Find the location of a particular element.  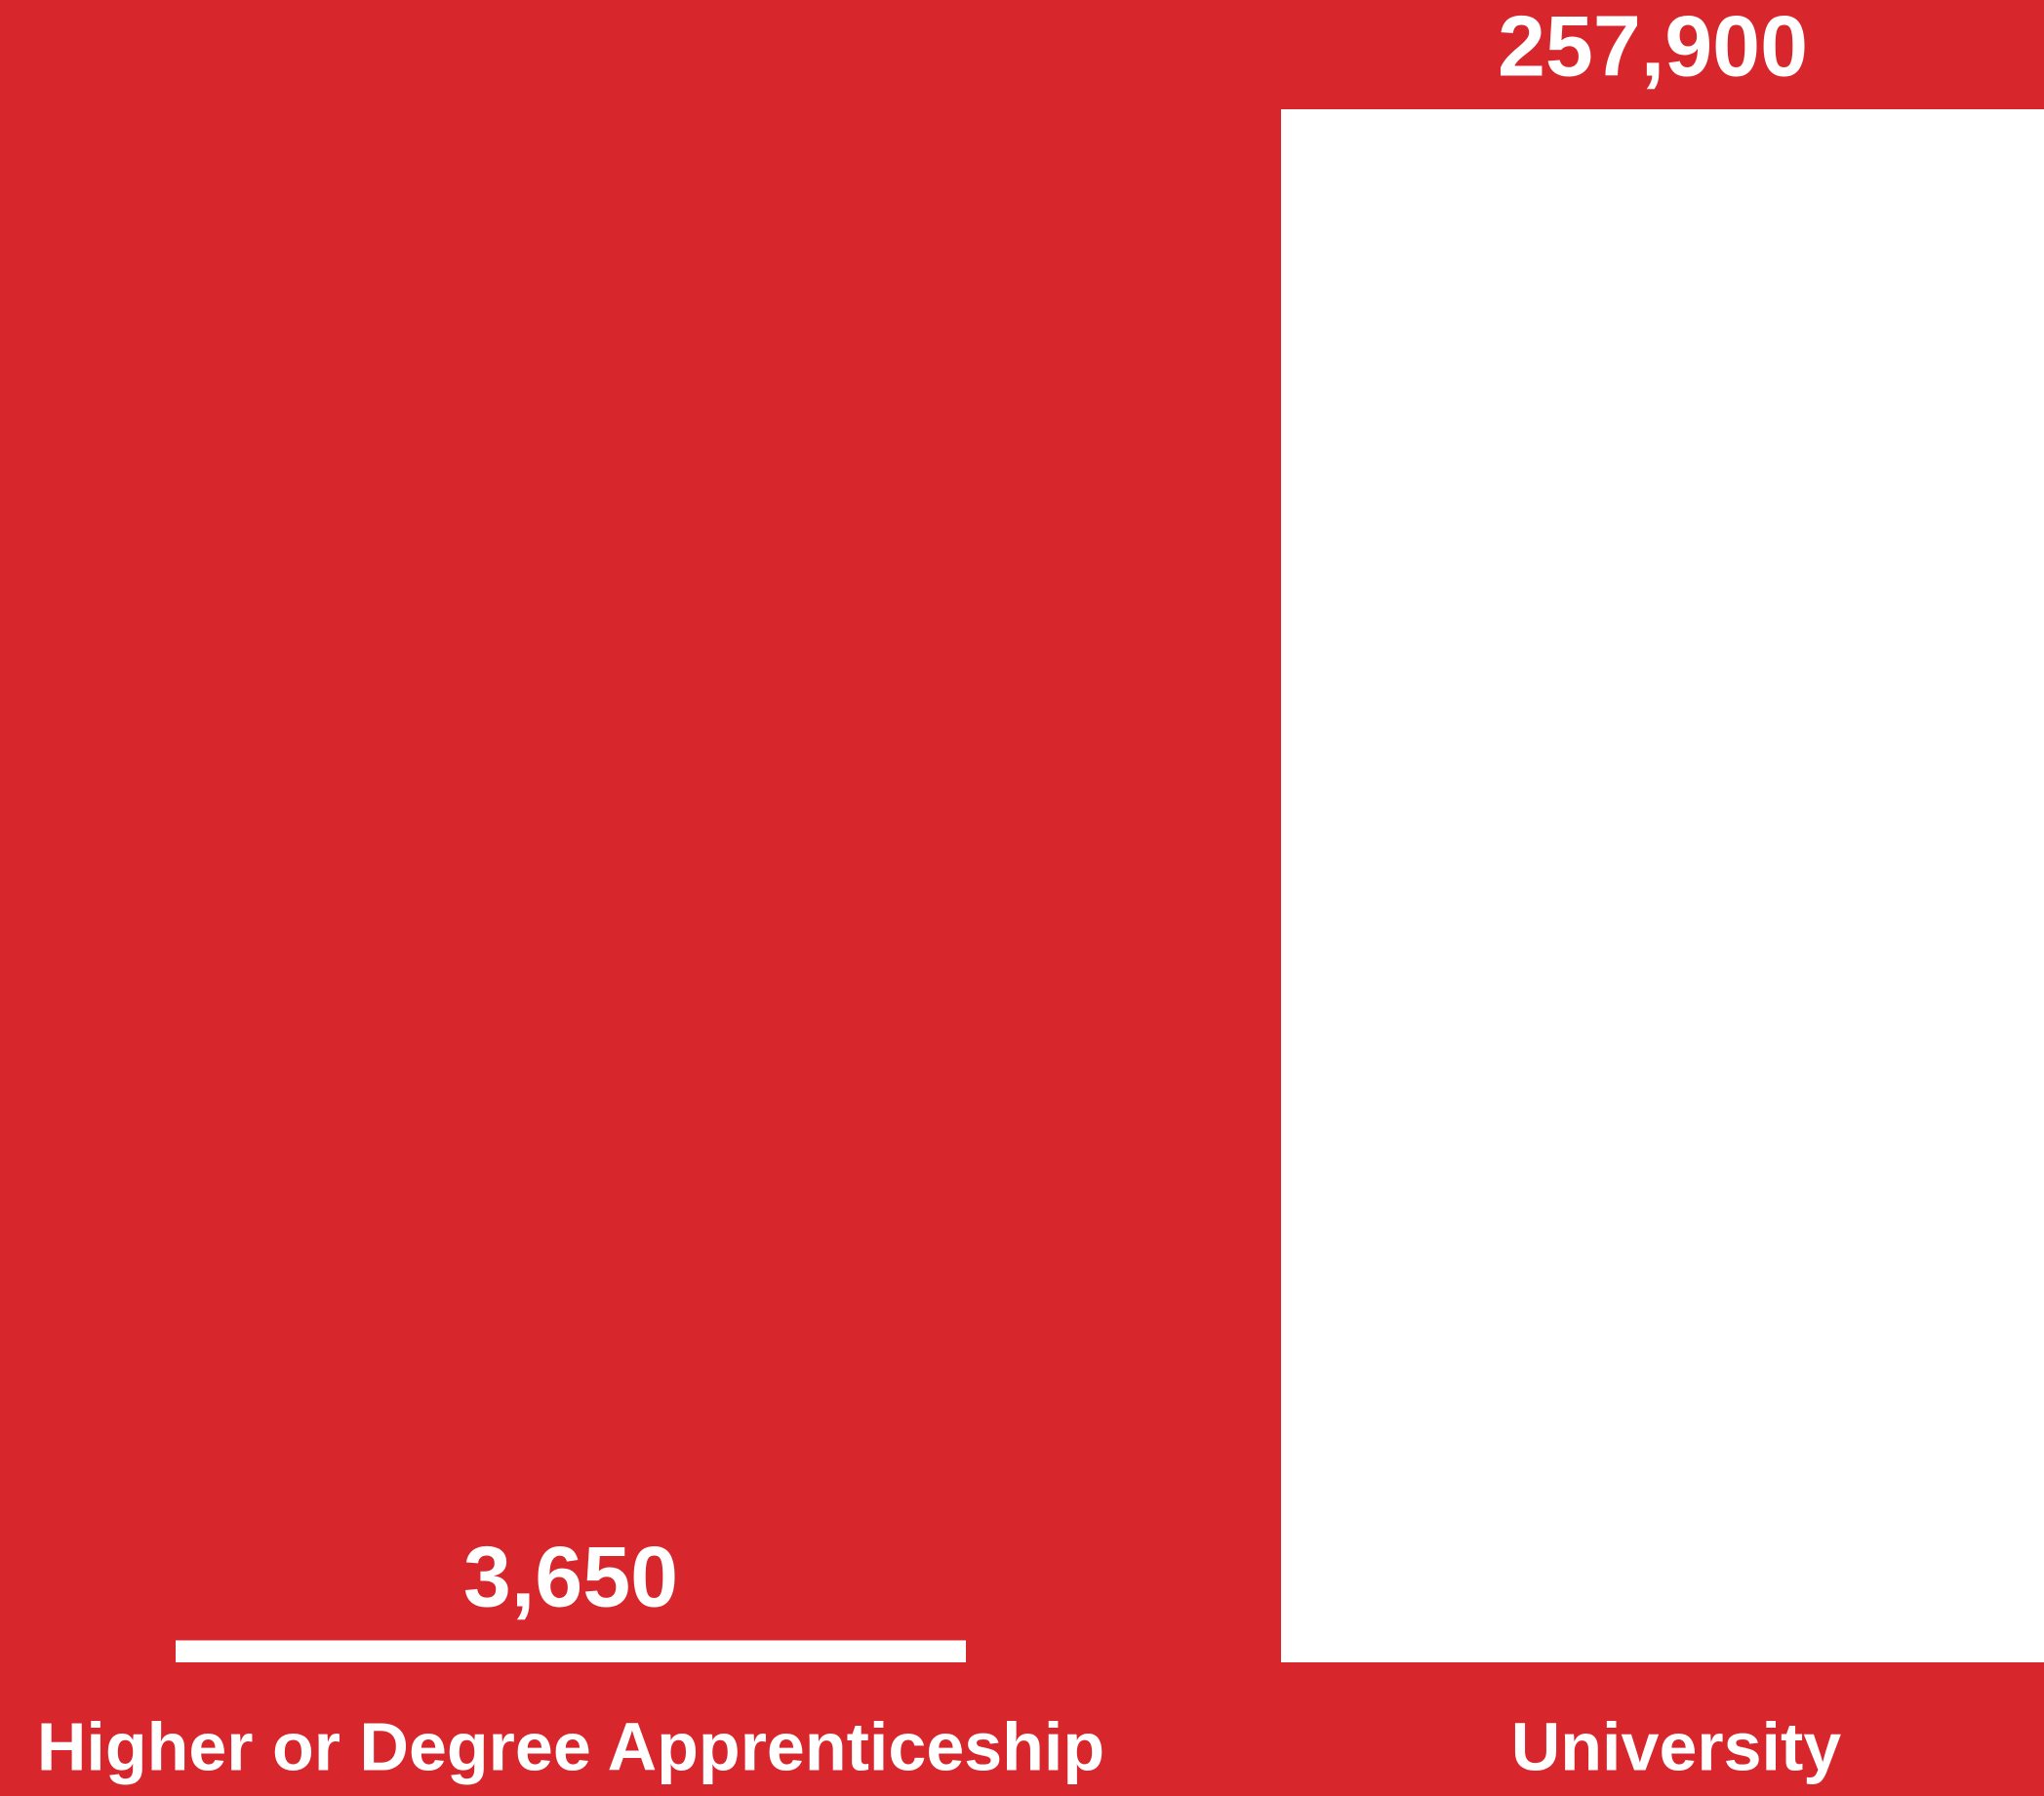

value-label: 3,650 is located at coordinates (570, 1577).